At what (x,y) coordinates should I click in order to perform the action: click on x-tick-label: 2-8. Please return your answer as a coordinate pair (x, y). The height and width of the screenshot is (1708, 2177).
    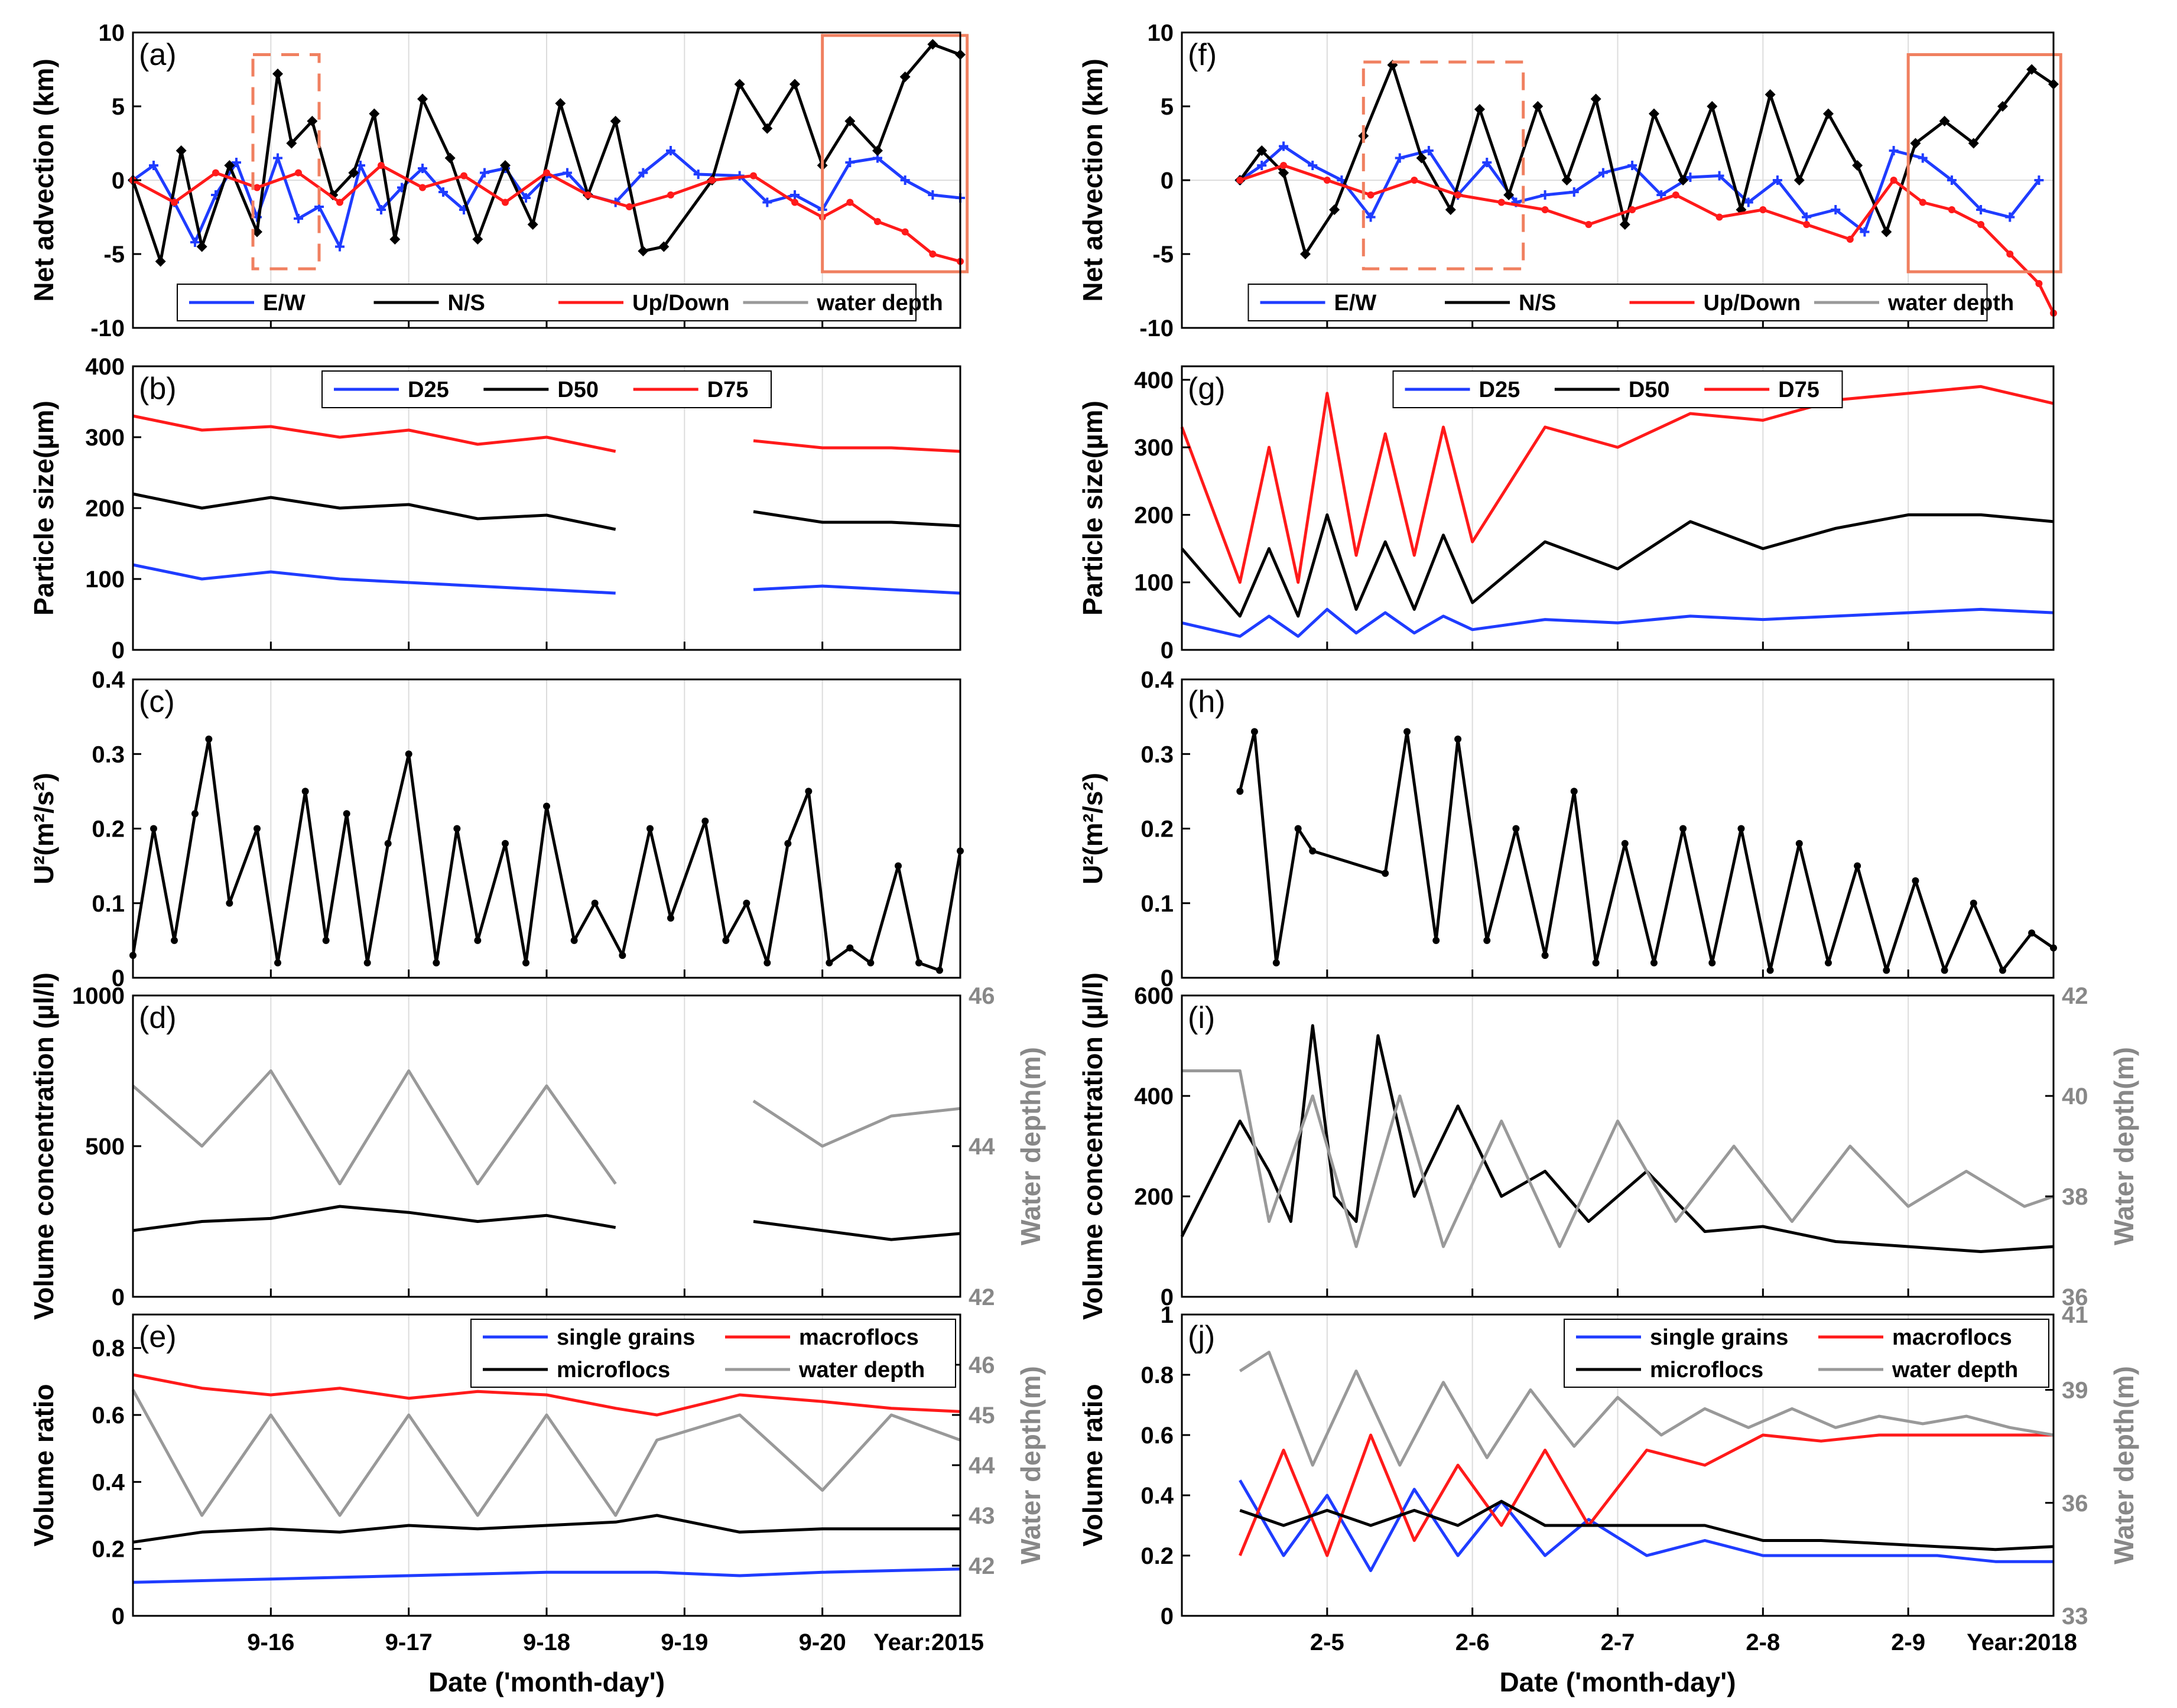
    Looking at the image, I should click on (1763, 1642).